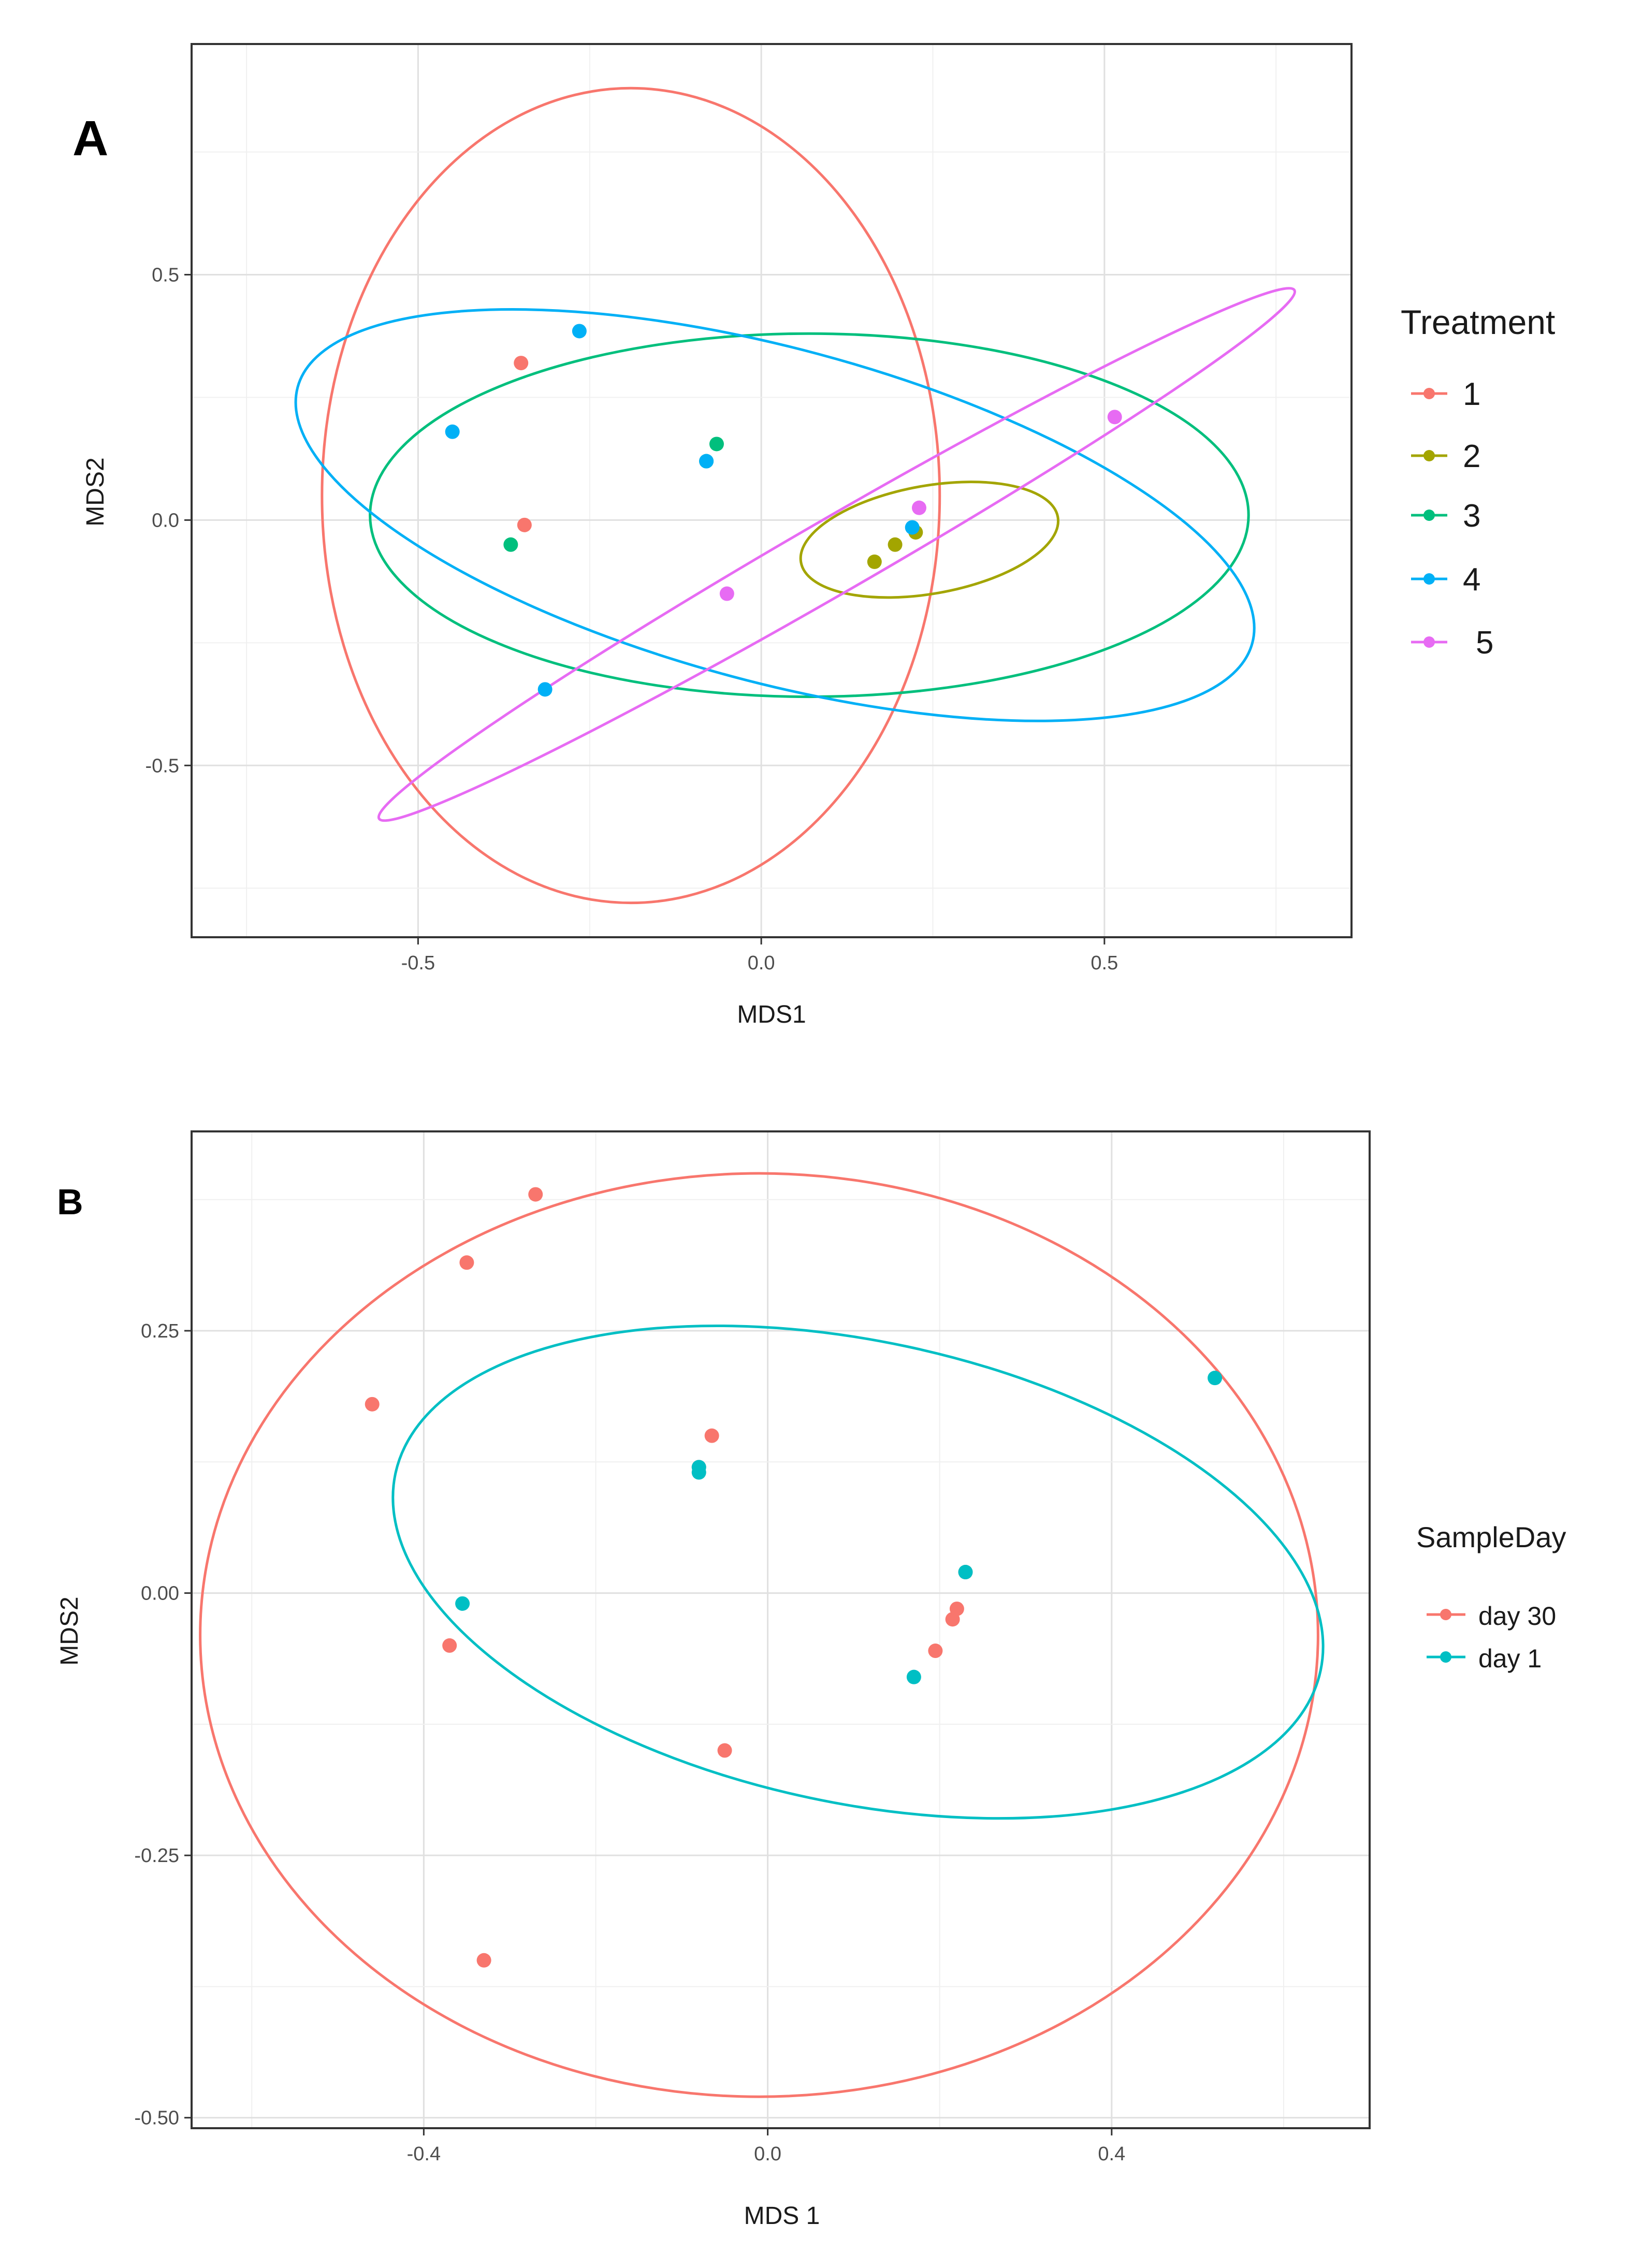 Image resolution: width=1642 pixels, height=2268 pixels. What do you see at coordinates (166, 275) in the screenshot?
I see `panel-a-y-tick-label-2: 0.5` at bounding box center [166, 275].